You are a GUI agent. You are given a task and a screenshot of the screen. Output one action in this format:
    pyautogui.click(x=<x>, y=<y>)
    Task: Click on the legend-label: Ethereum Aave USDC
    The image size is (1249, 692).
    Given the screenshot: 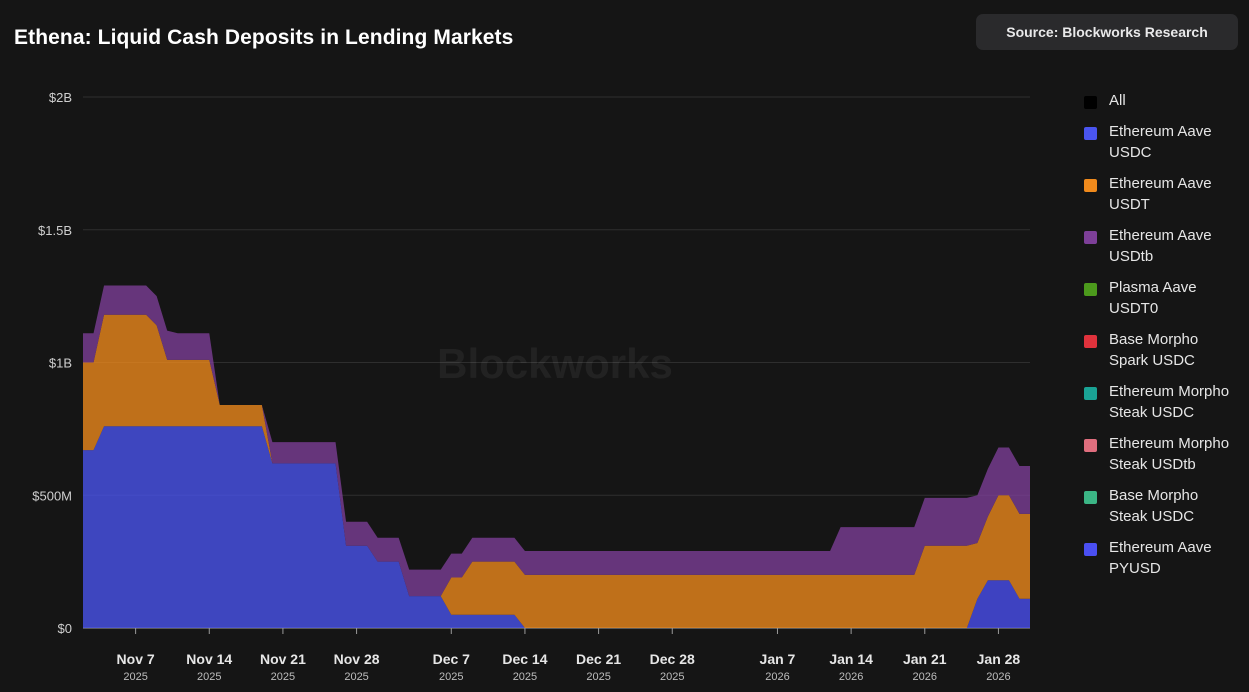 What is the action you would take?
    pyautogui.click(x=1160, y=142)
    